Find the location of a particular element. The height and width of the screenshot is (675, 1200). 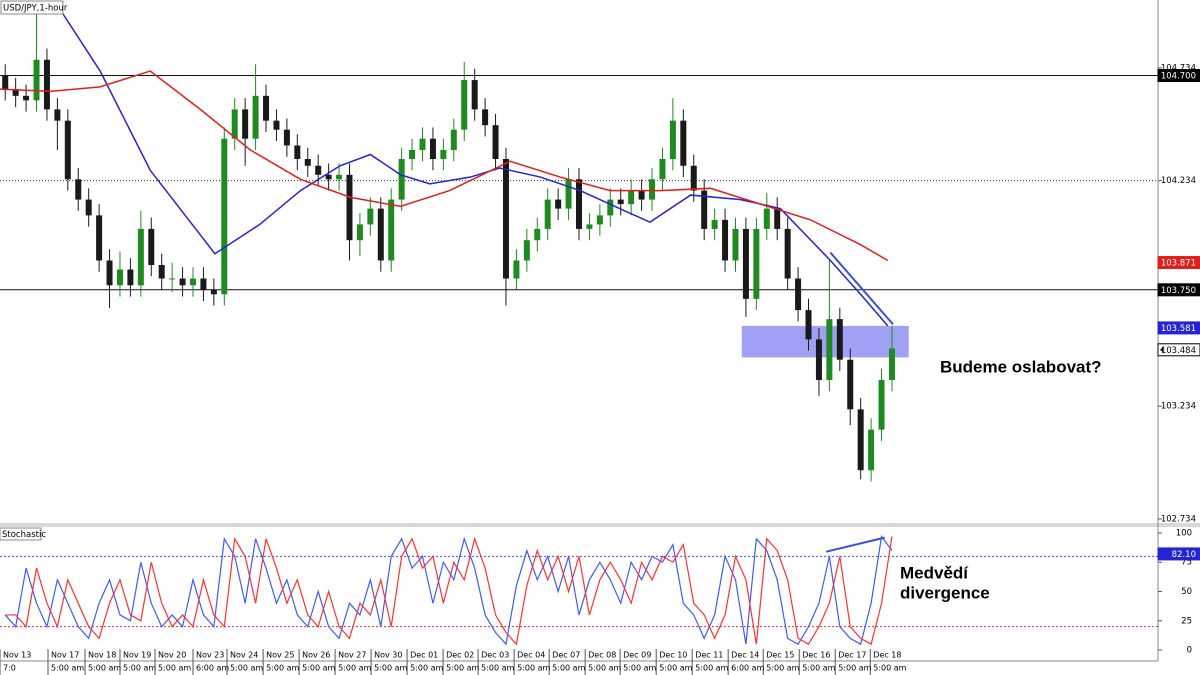

x-tick-label: Nov 27 is located at coordinates (352, 655).